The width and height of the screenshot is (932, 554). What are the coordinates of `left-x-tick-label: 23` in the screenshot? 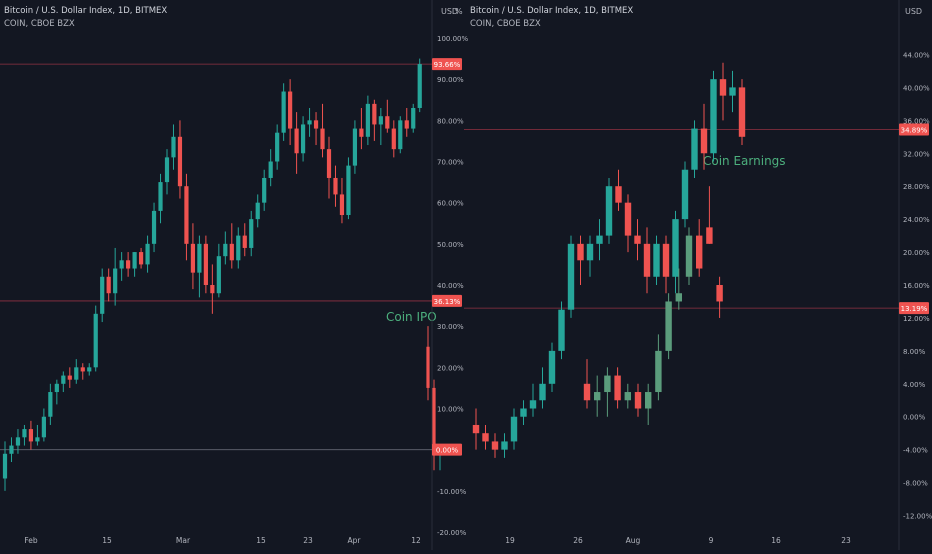 It's located at (308, 540).